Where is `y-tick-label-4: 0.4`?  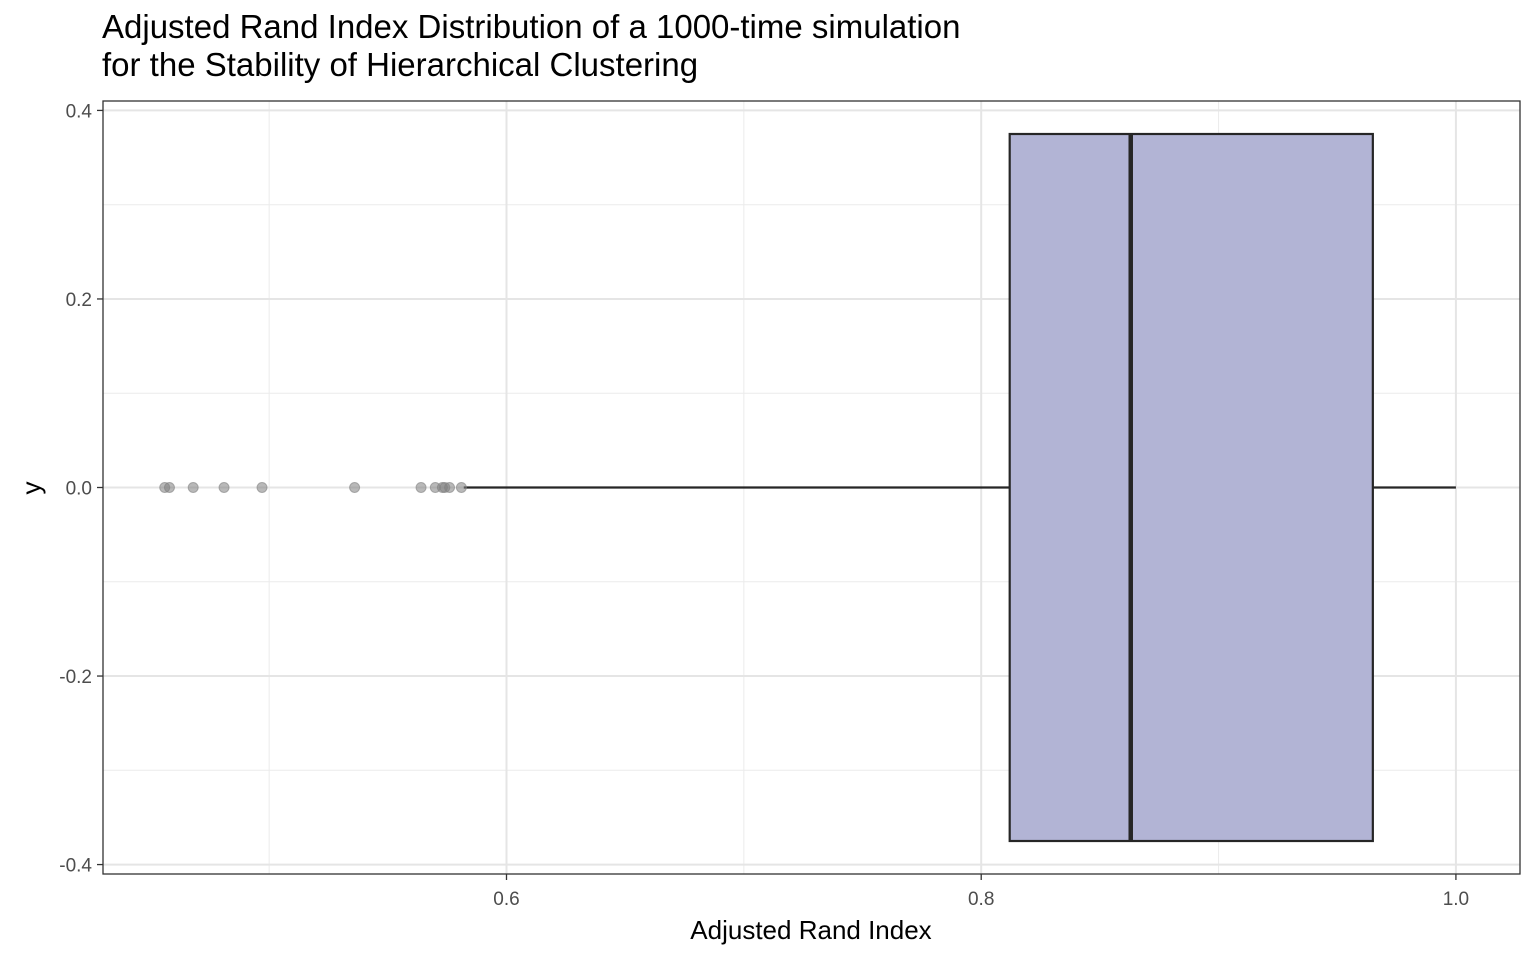 y-tick-label-4: 0.4 is located at coordinates (79, 111).